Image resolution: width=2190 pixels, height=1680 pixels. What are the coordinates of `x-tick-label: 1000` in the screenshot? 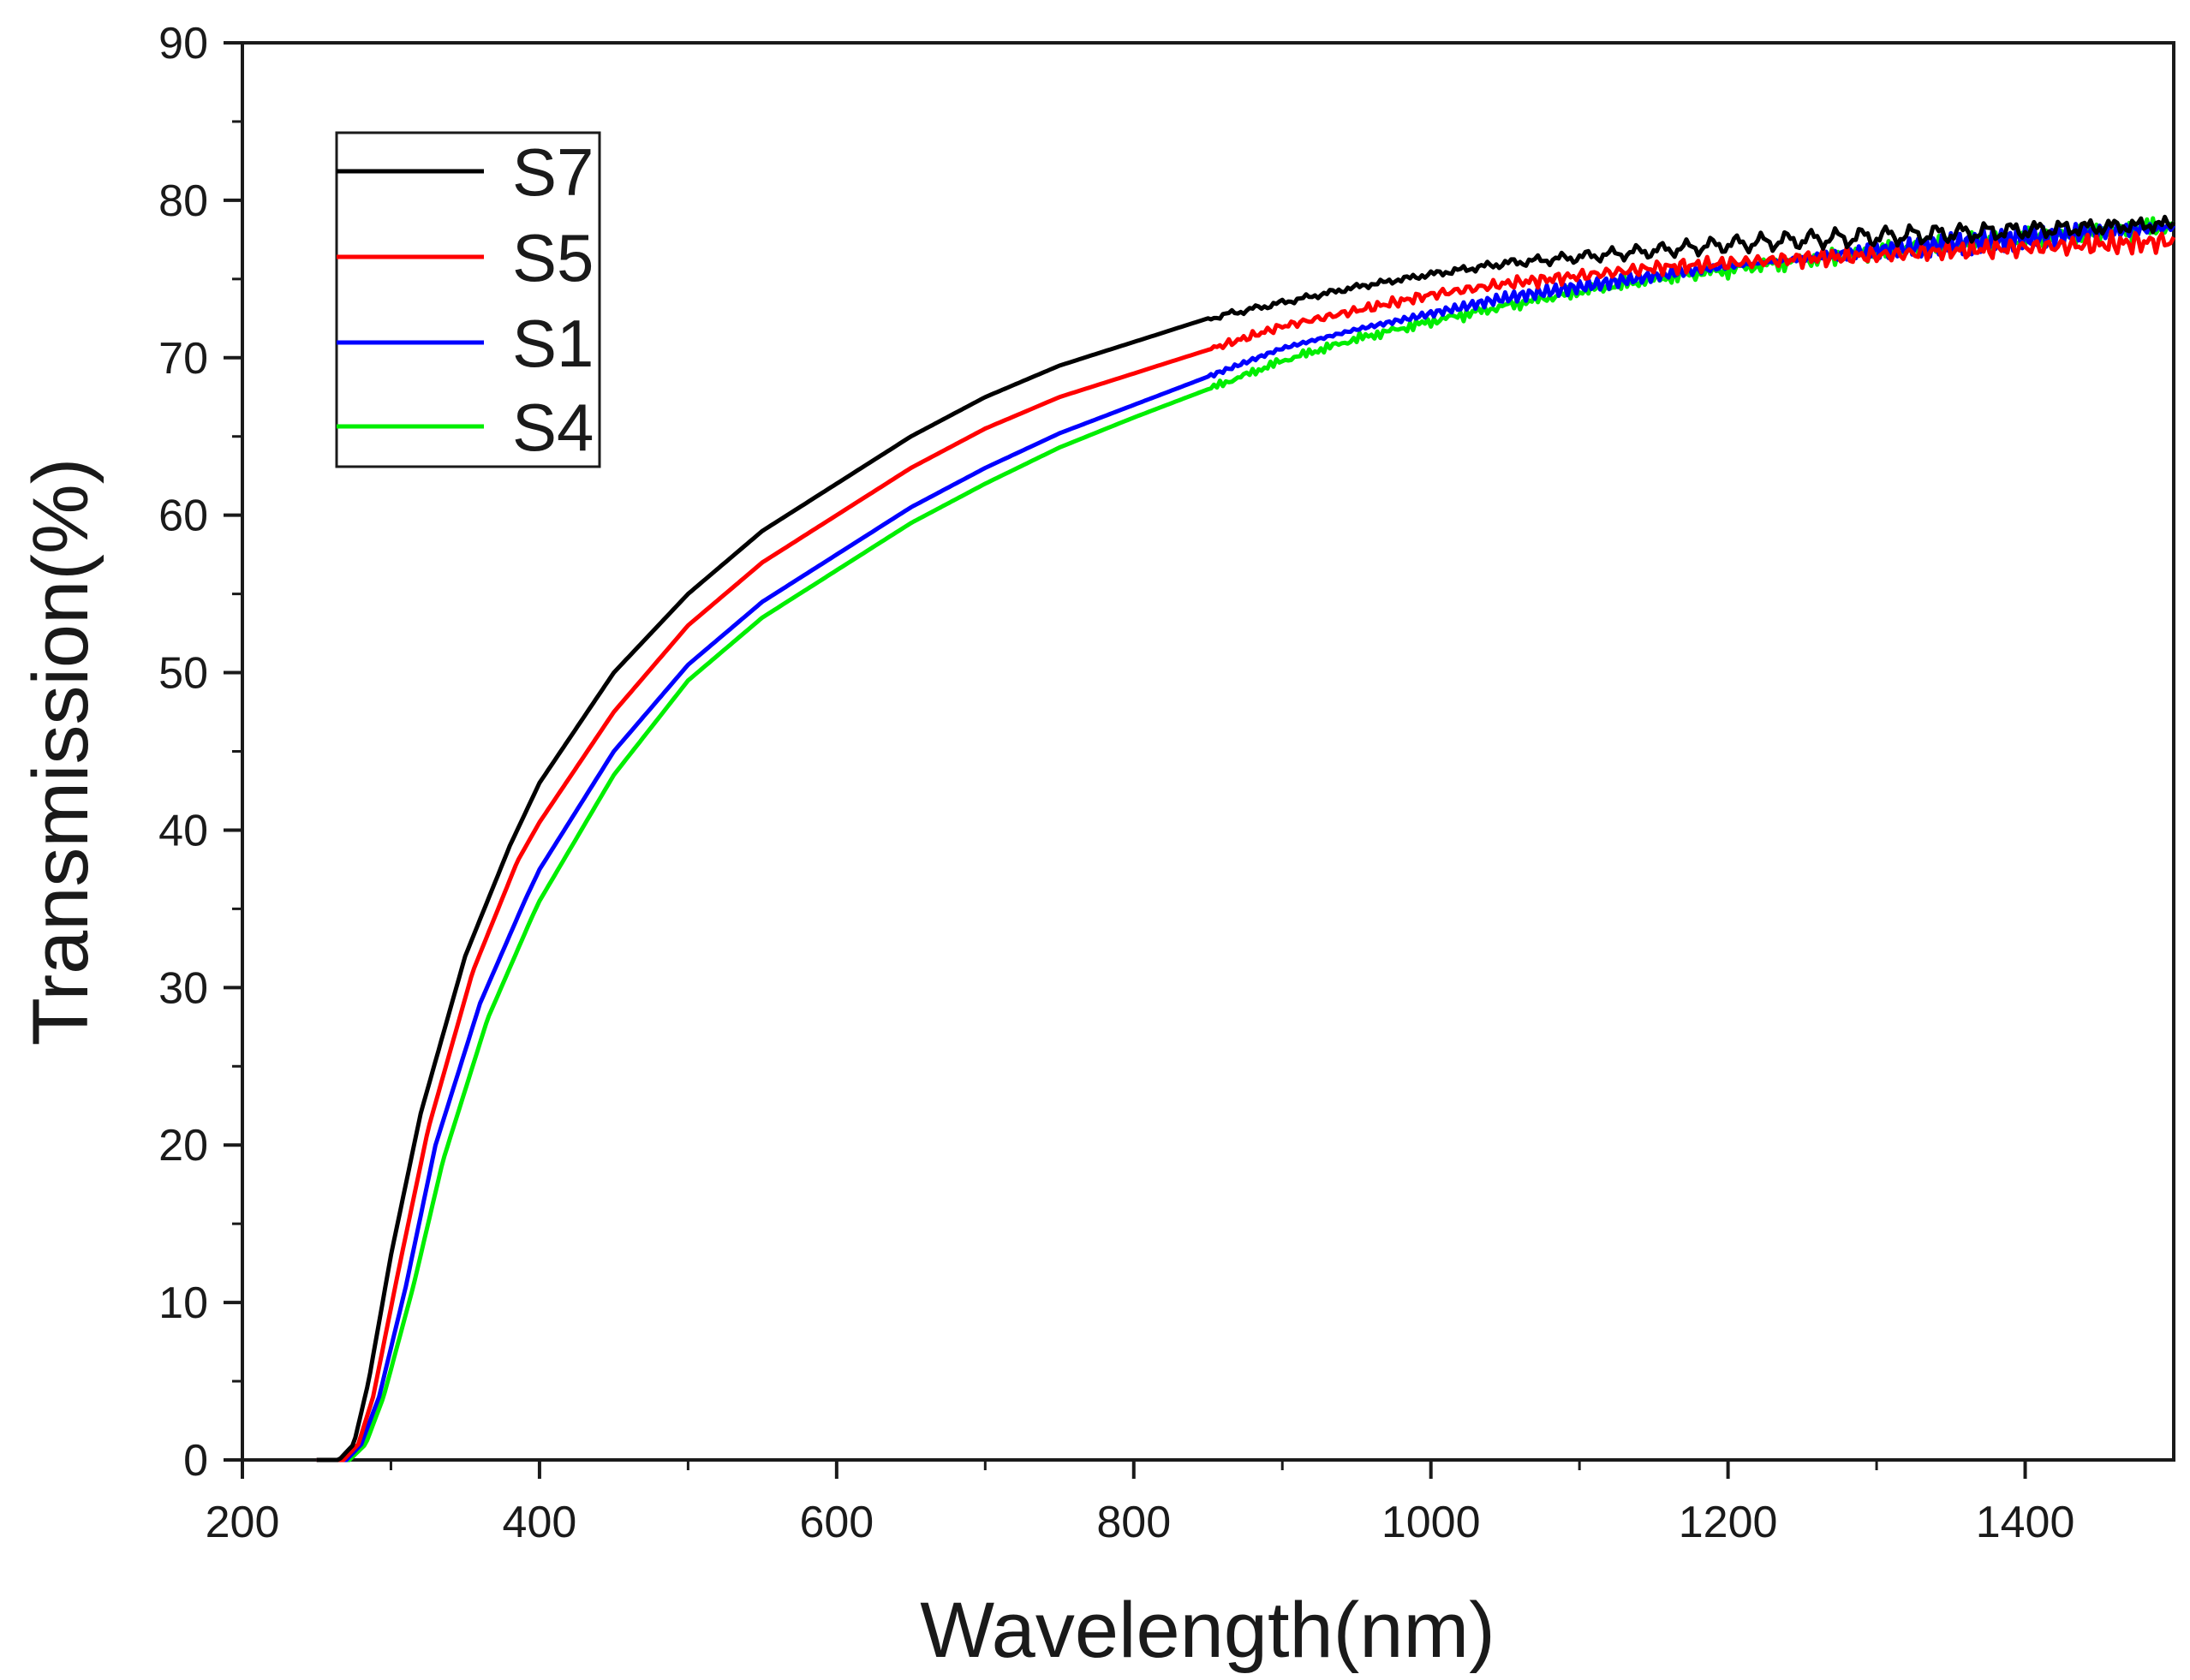 It's located at (1431, 1522).